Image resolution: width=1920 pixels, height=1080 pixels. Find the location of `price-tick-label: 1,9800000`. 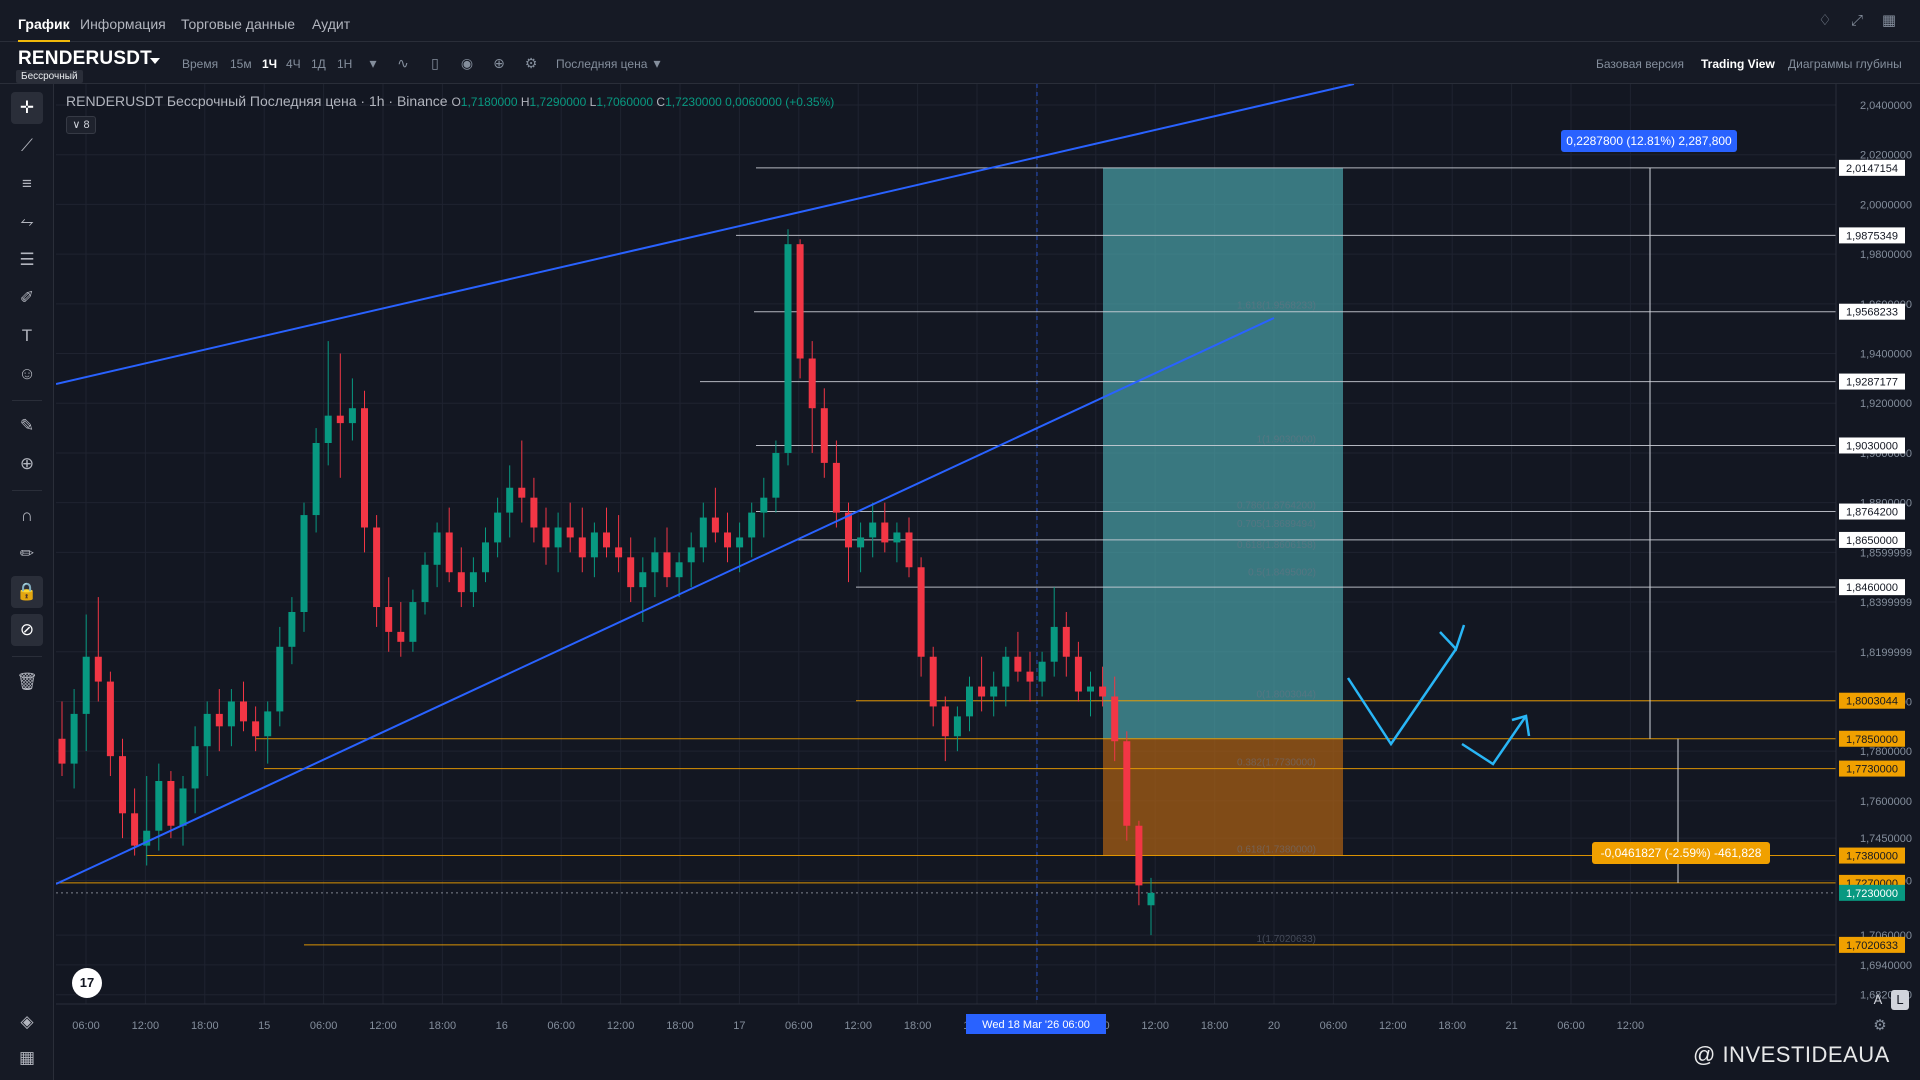

price-tick-label: 1,9800000 is located at coordinates (1886, 255).